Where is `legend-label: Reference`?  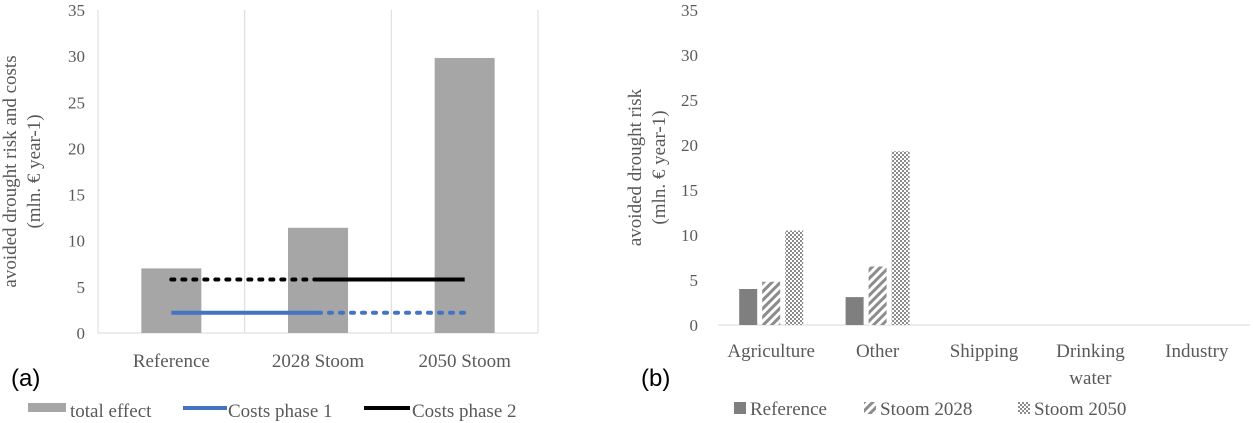 legend-label: Reference is located at coordinates (788, 409).